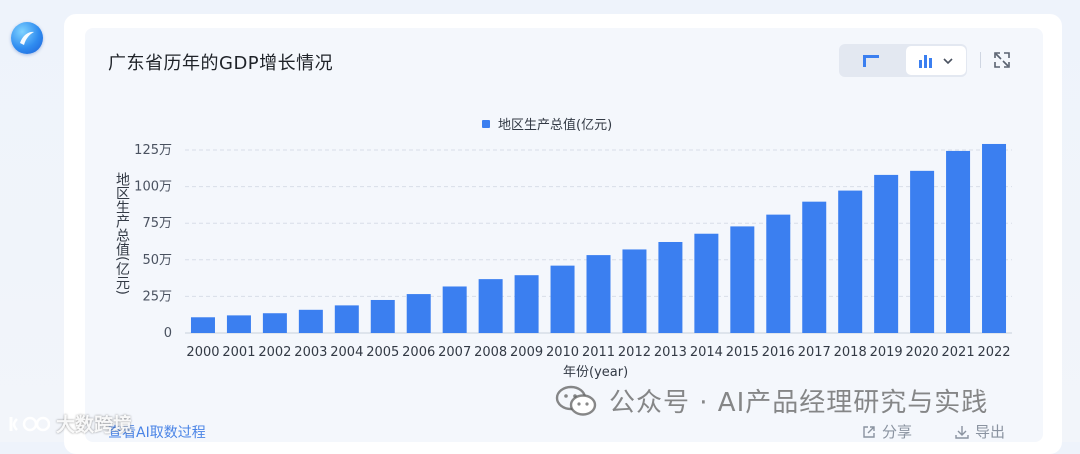 This screenshot has width=1080, height=454. I want to click on view-toggle, so click(903, 60).